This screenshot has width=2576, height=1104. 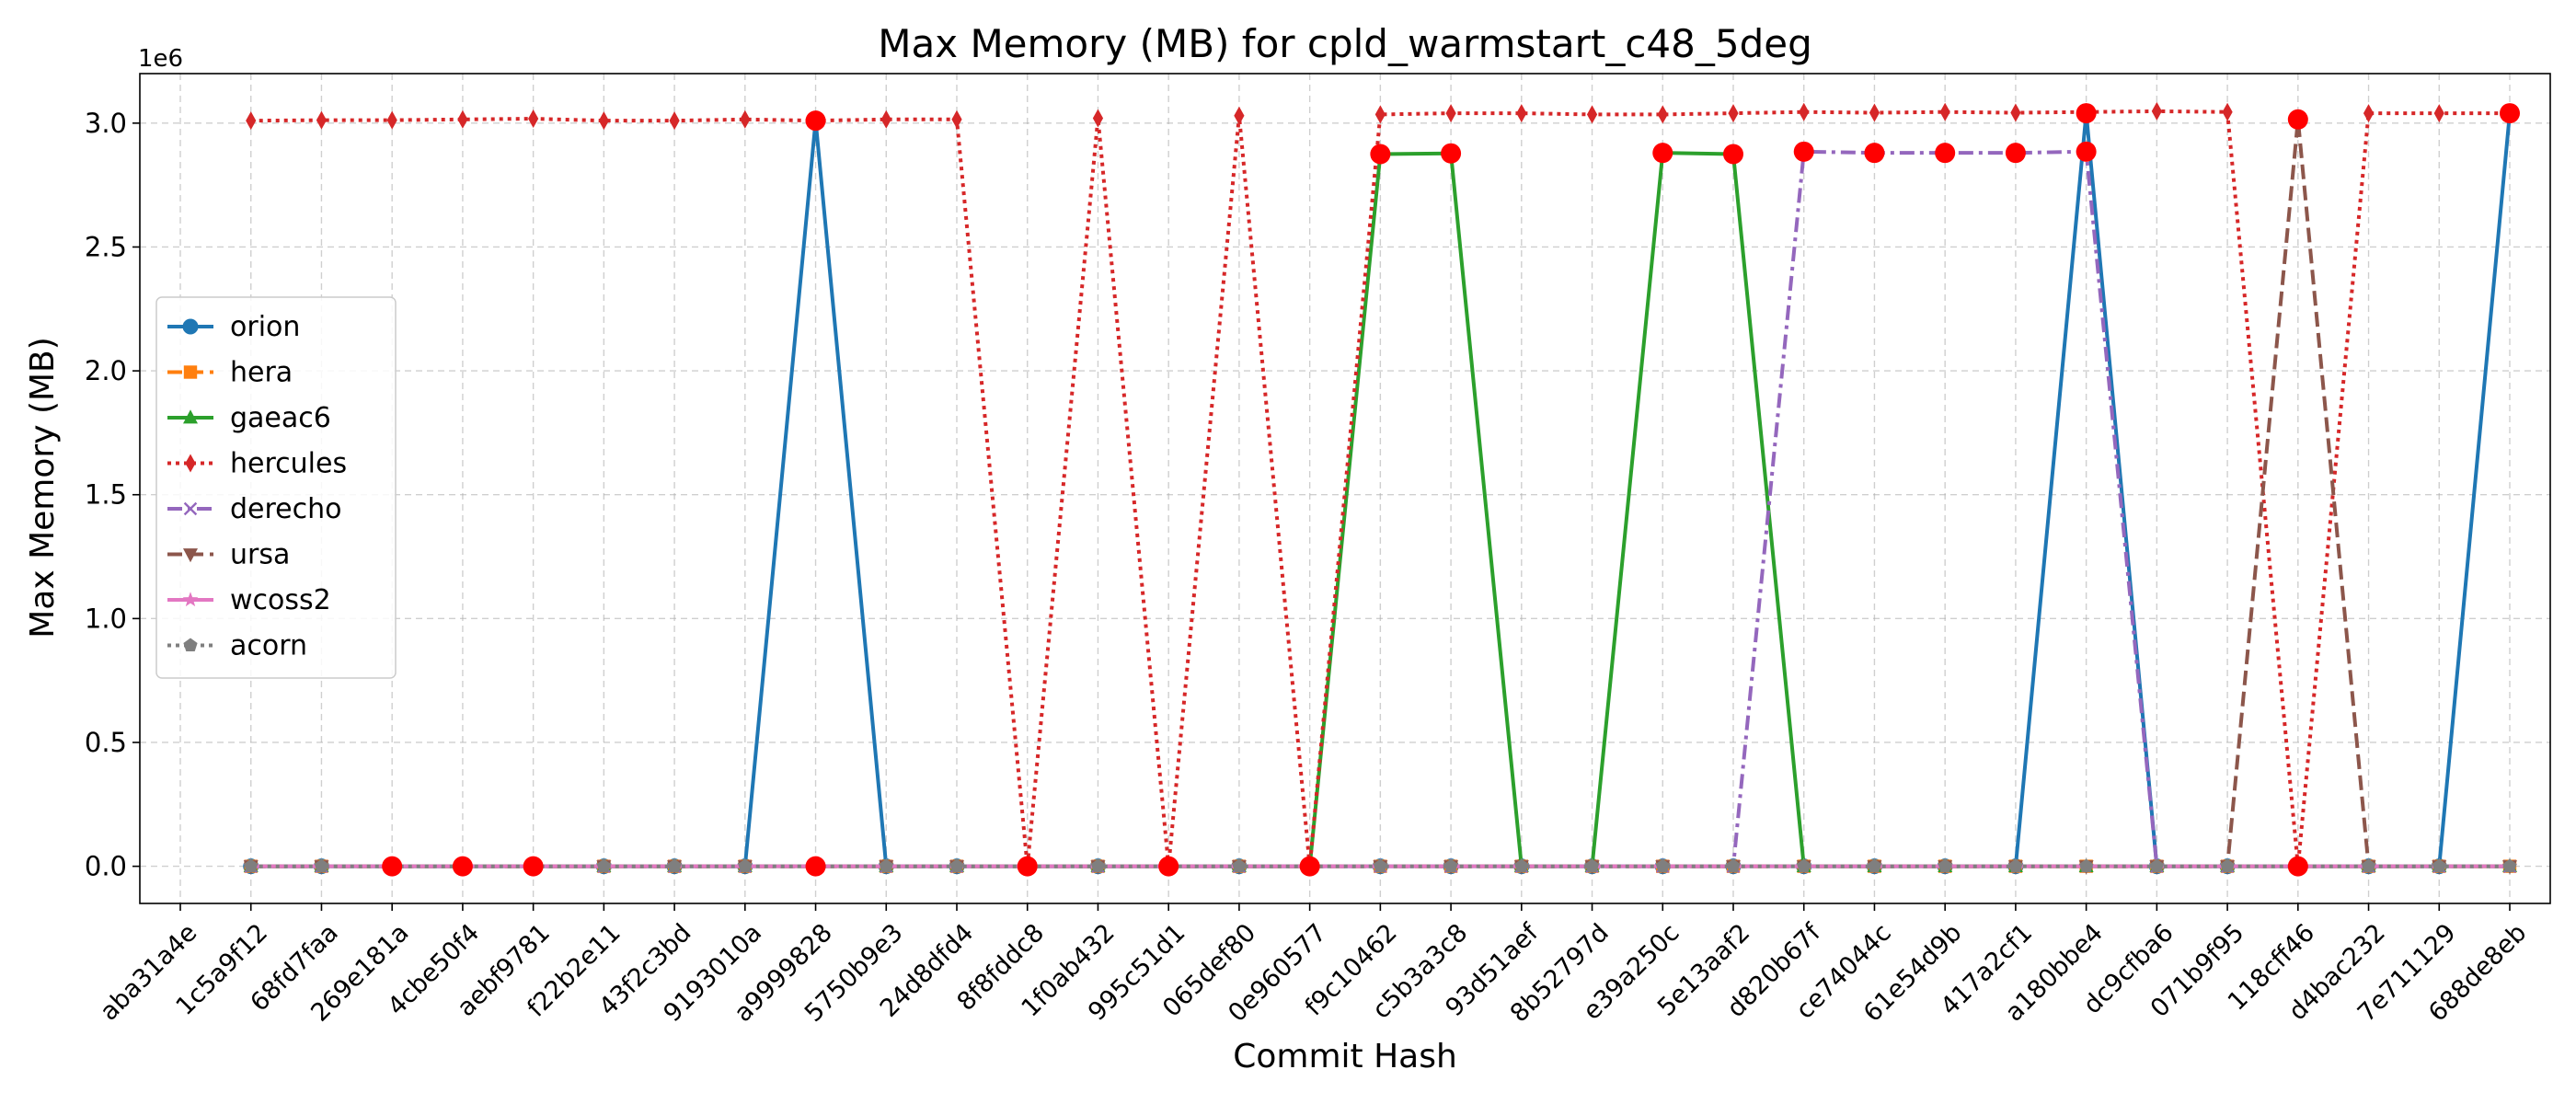 I want to click on legend-marker-ursa, so click(x=190, y=555).